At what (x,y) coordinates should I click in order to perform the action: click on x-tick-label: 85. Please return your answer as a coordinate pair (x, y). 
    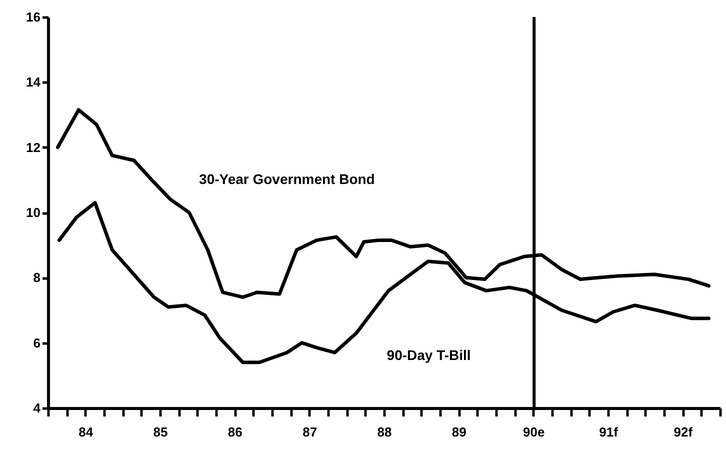
    Looking at the image, I should click on (160, 432).